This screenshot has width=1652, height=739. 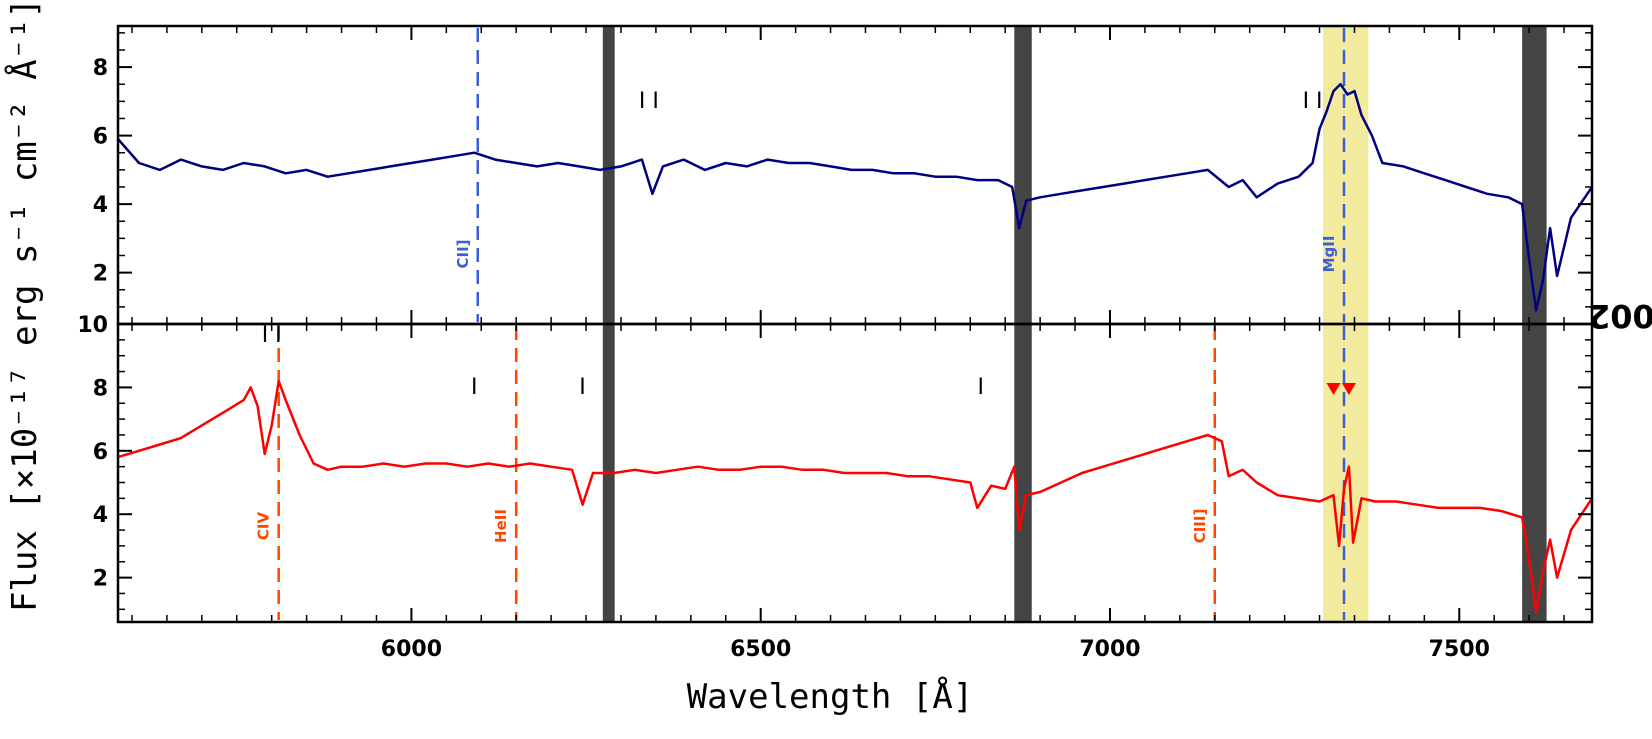 I want to click on top-y-tick-label: 6, so click(x=100, y=137).